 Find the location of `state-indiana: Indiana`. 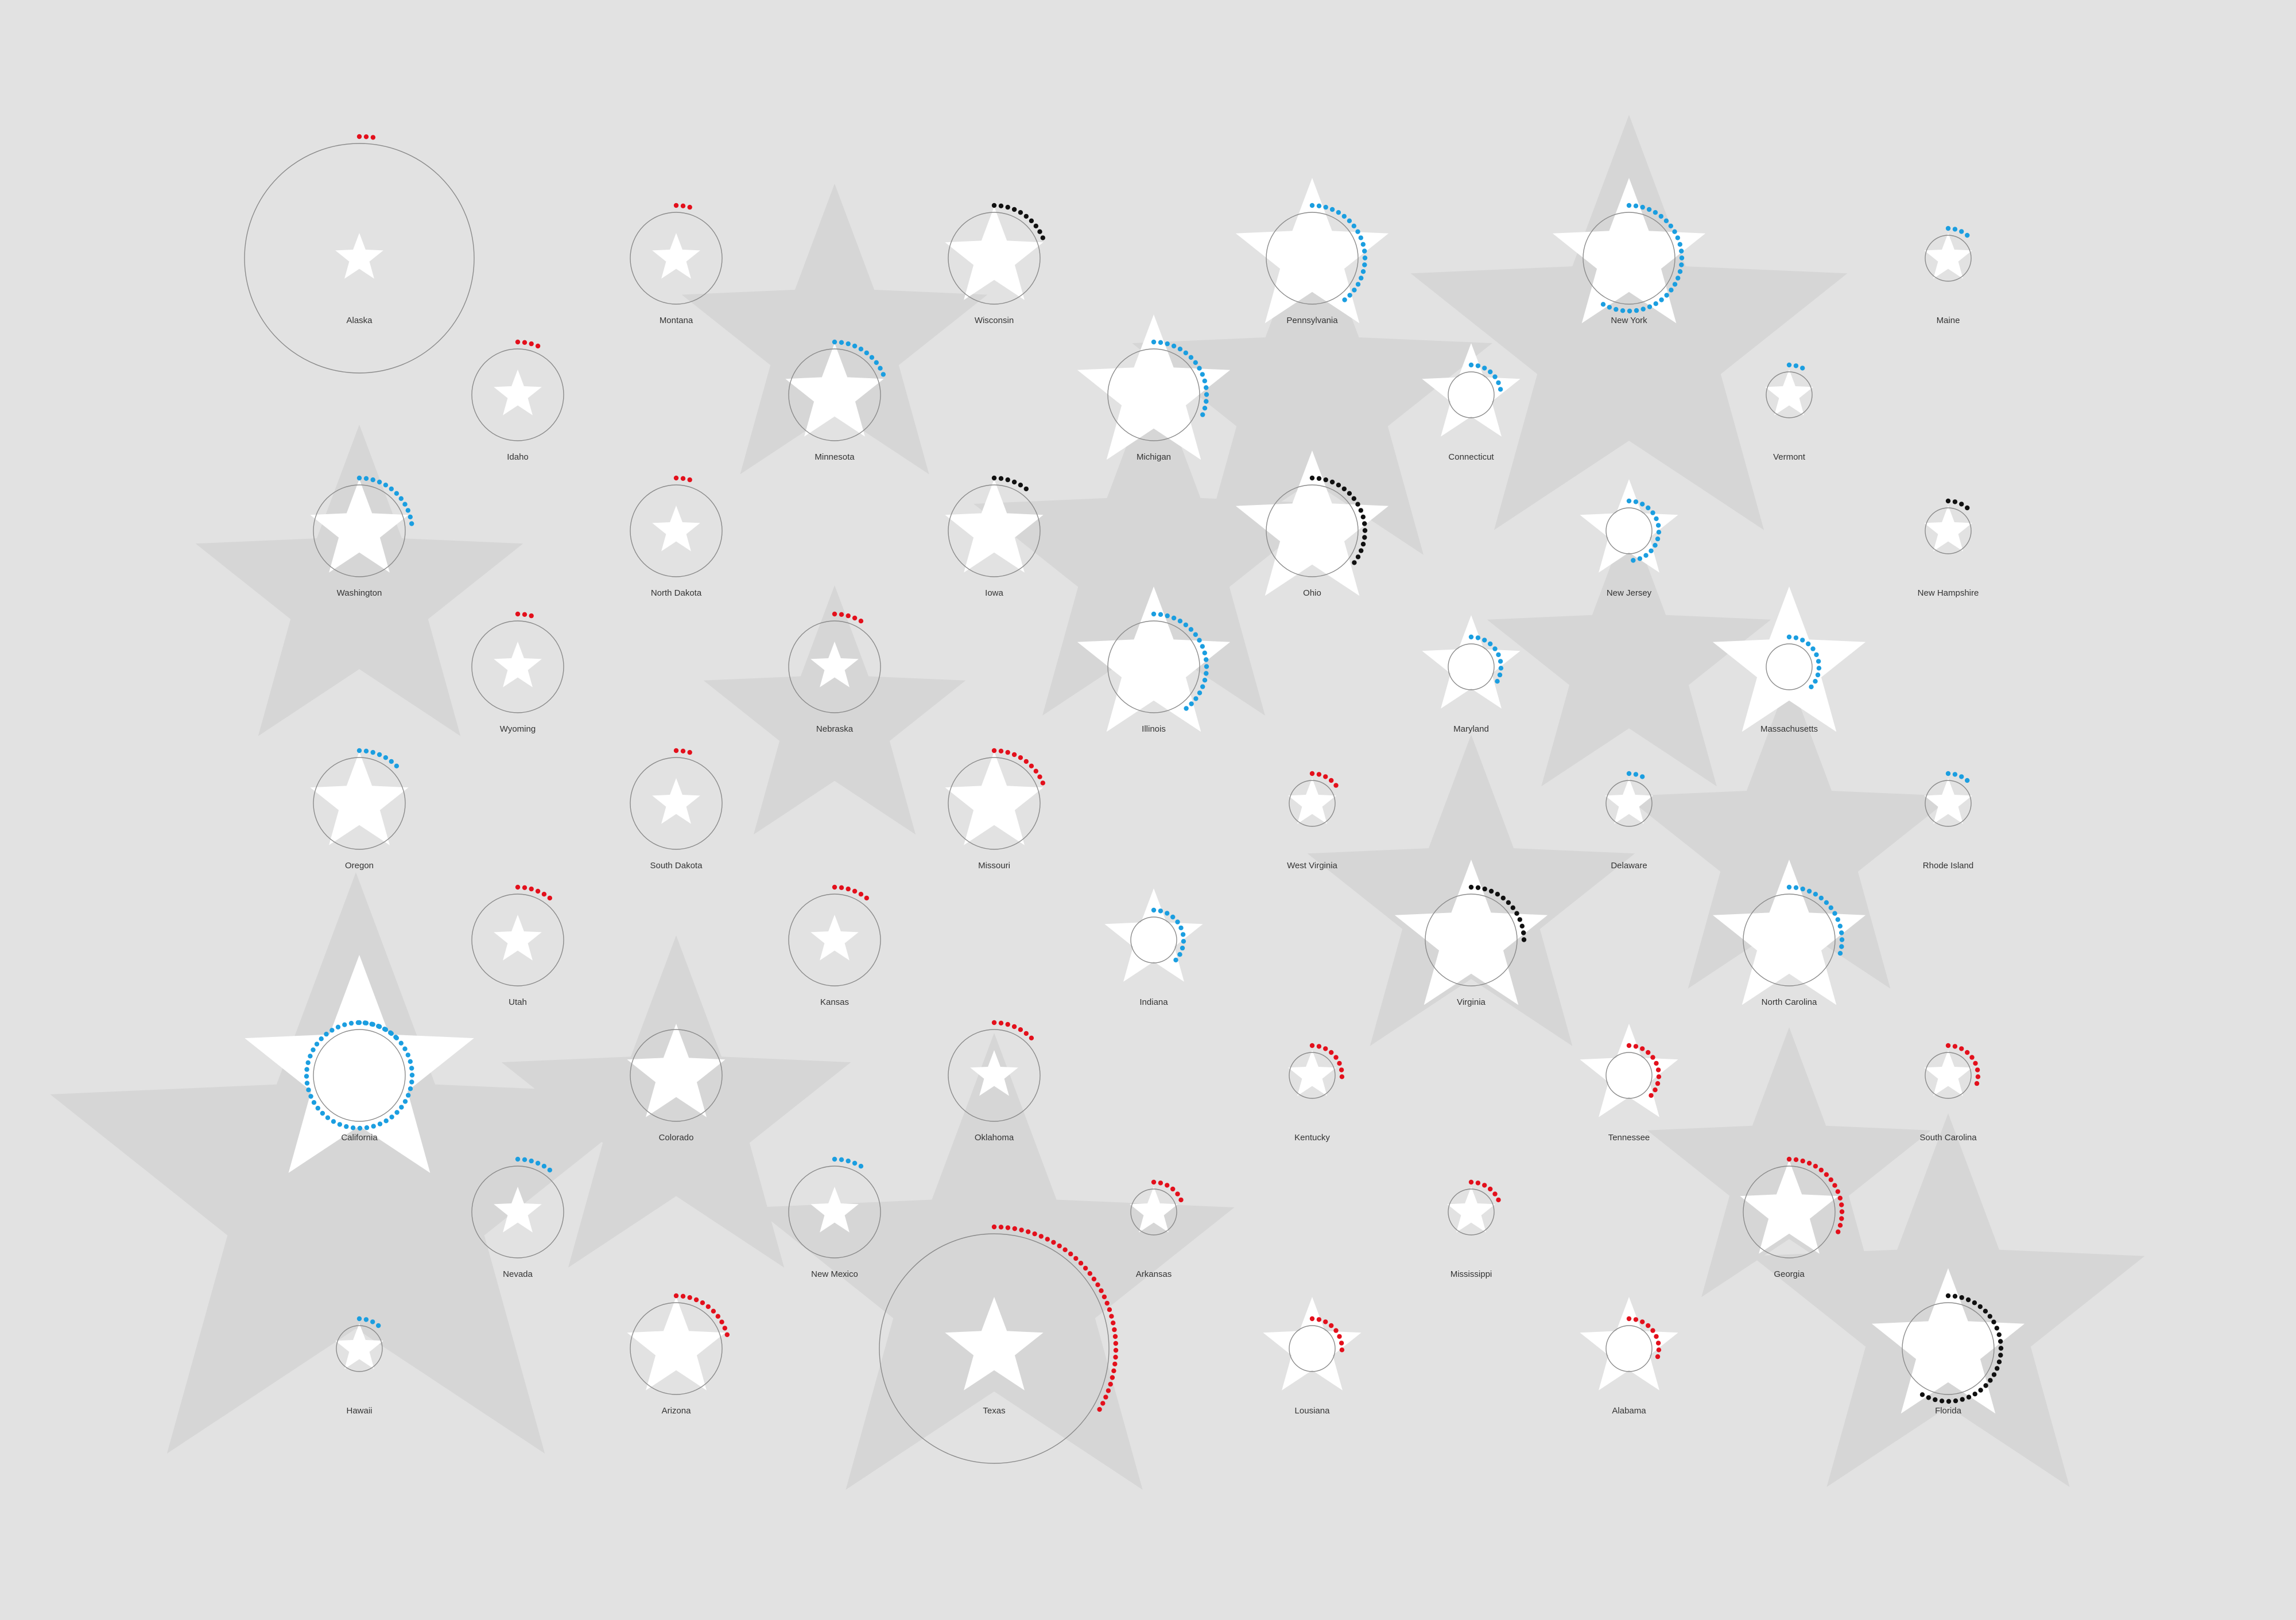

state-indiana: Indiana is located at coordinates (1153, 947).